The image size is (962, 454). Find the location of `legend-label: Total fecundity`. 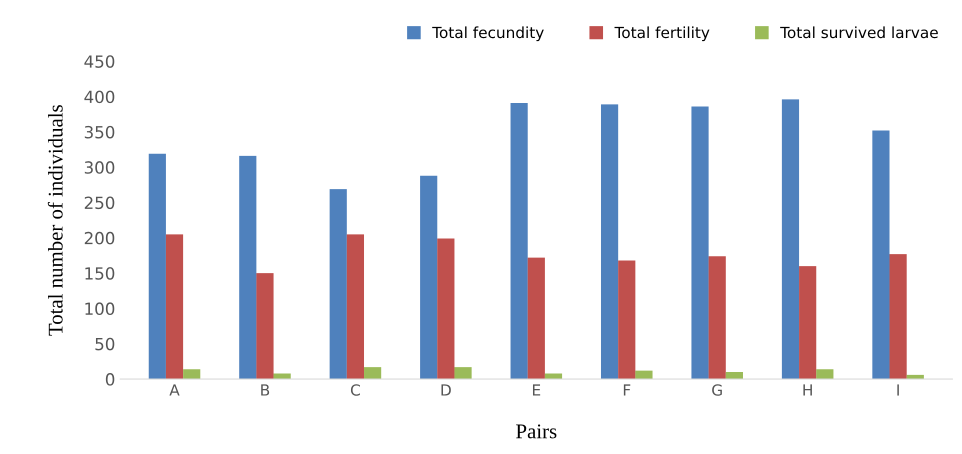

legend-label: Total fecundity is located at coordinates (488, 34).